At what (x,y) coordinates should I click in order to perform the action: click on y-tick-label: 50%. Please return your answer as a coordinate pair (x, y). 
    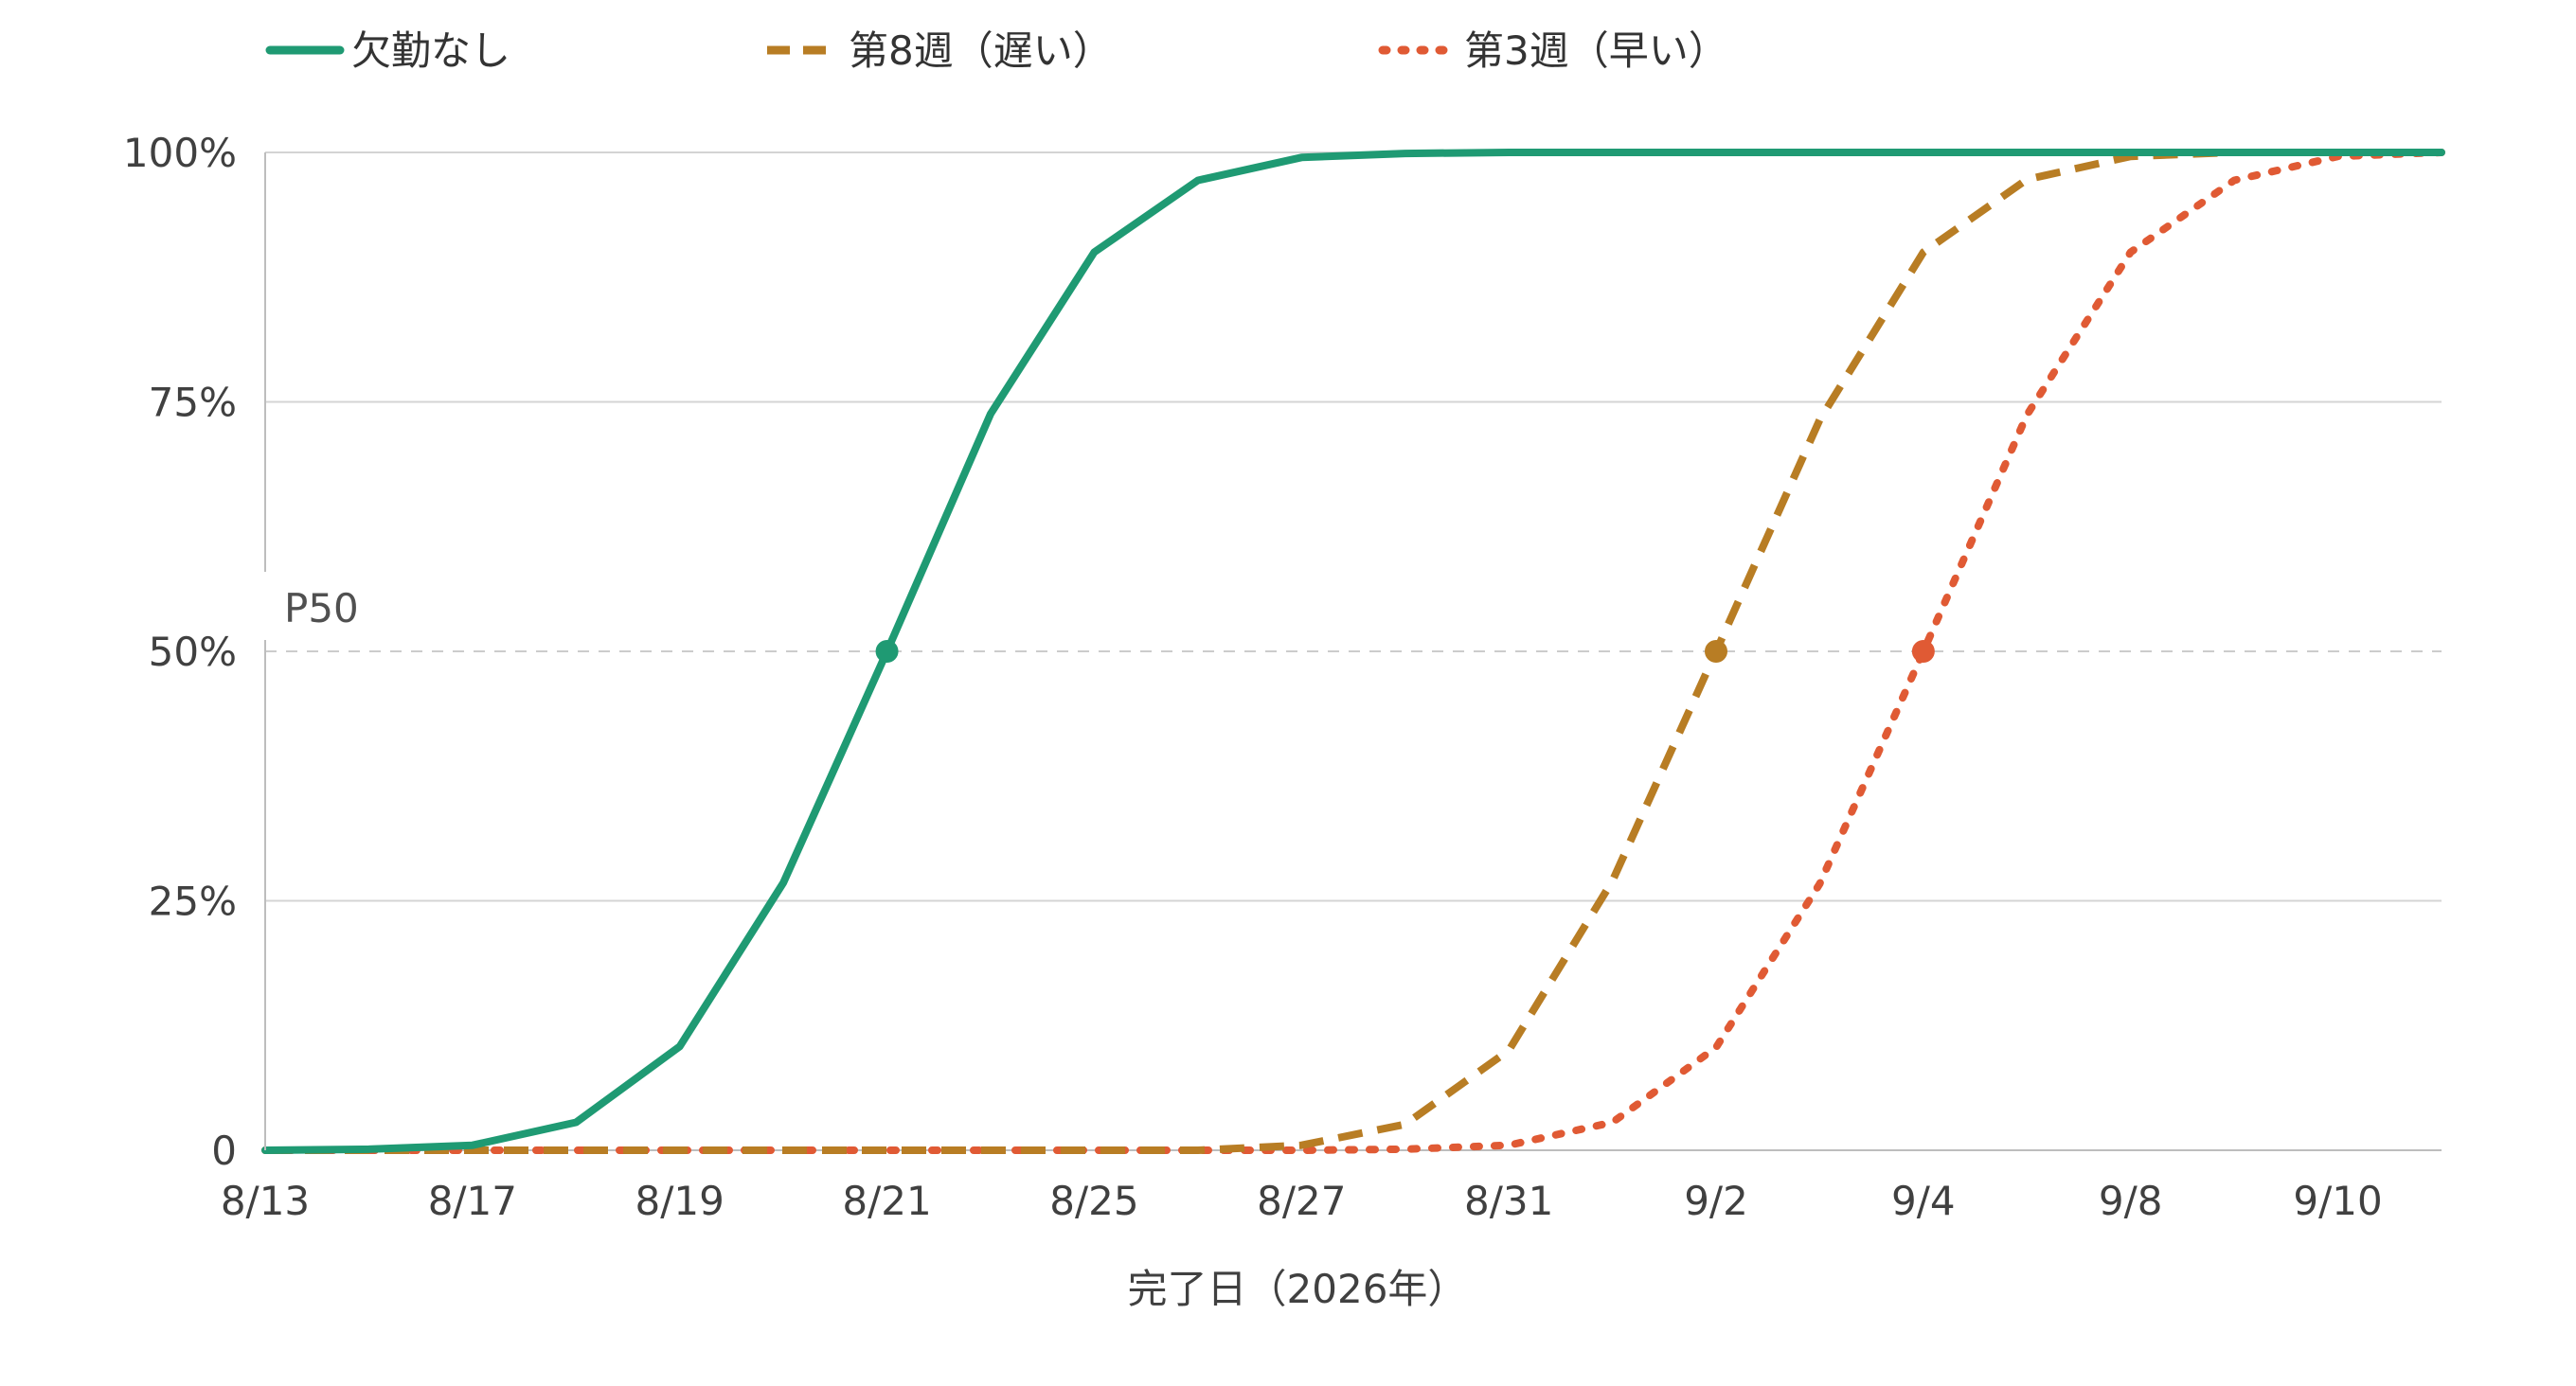
    Looking at the image, I should click on (193, 652).